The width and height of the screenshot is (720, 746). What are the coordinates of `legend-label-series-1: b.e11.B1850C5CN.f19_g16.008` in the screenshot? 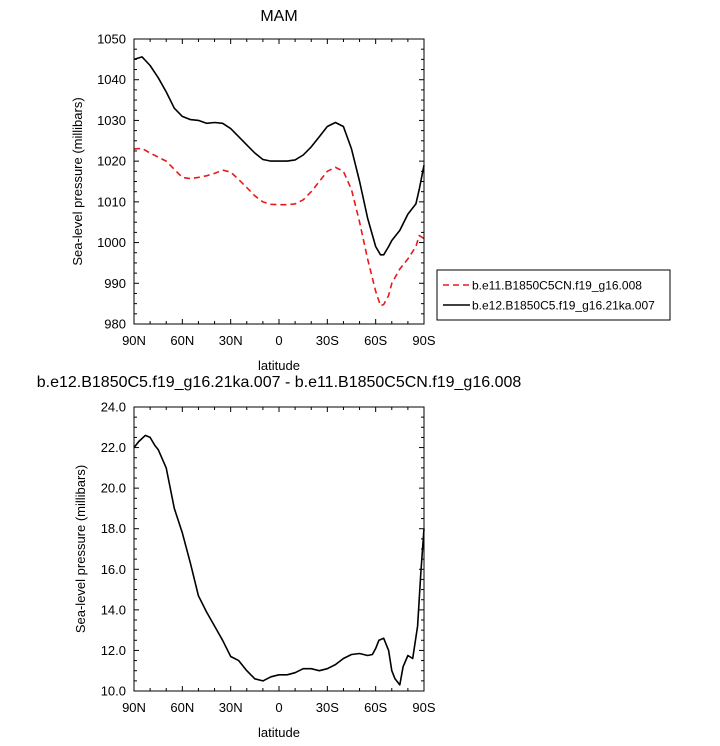 It's located at (557, 286).